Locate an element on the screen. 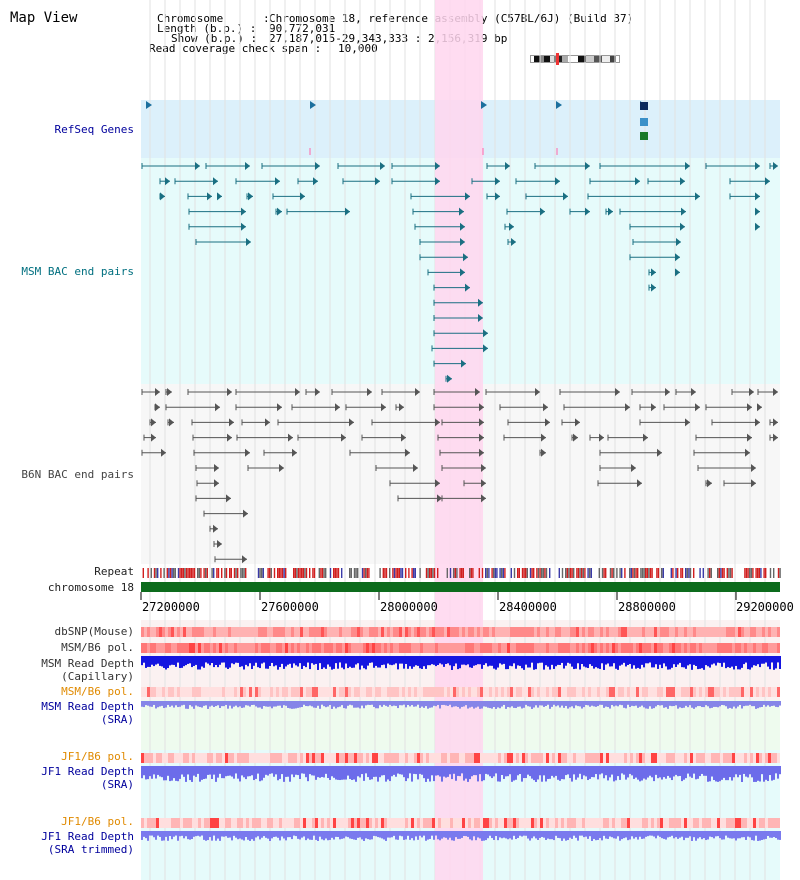 The height and width of the screenshot is (880, 800). chromosome-ideogram is located at coordinates (575, 59).